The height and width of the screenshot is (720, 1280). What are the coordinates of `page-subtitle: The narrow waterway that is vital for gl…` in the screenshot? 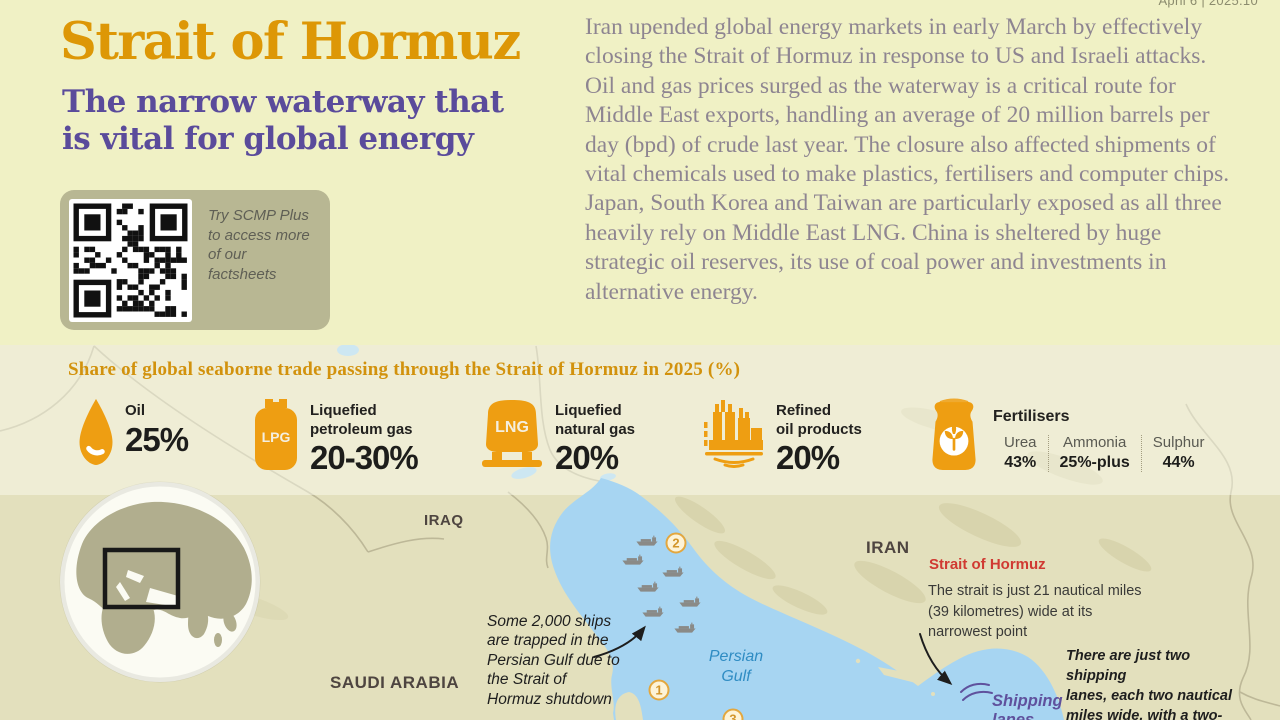 It's located at (283, 120).